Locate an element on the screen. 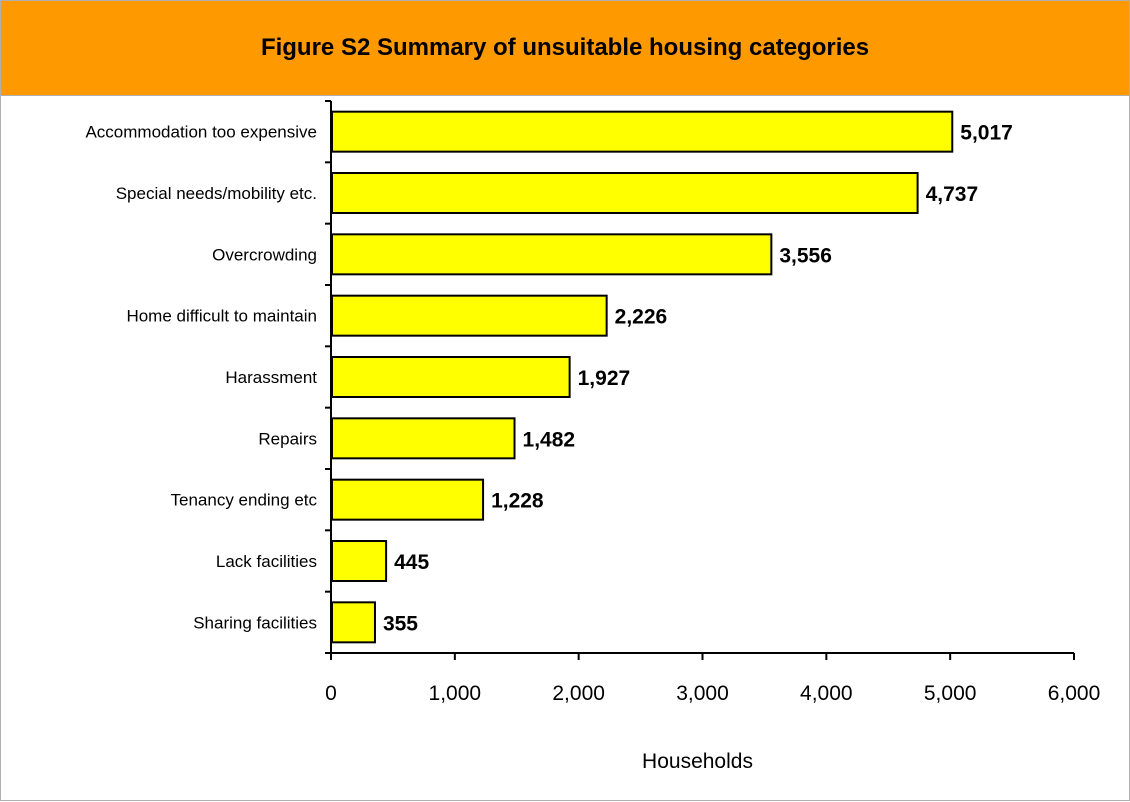  data-label: 1,482 is located at coordinates (549, 439).